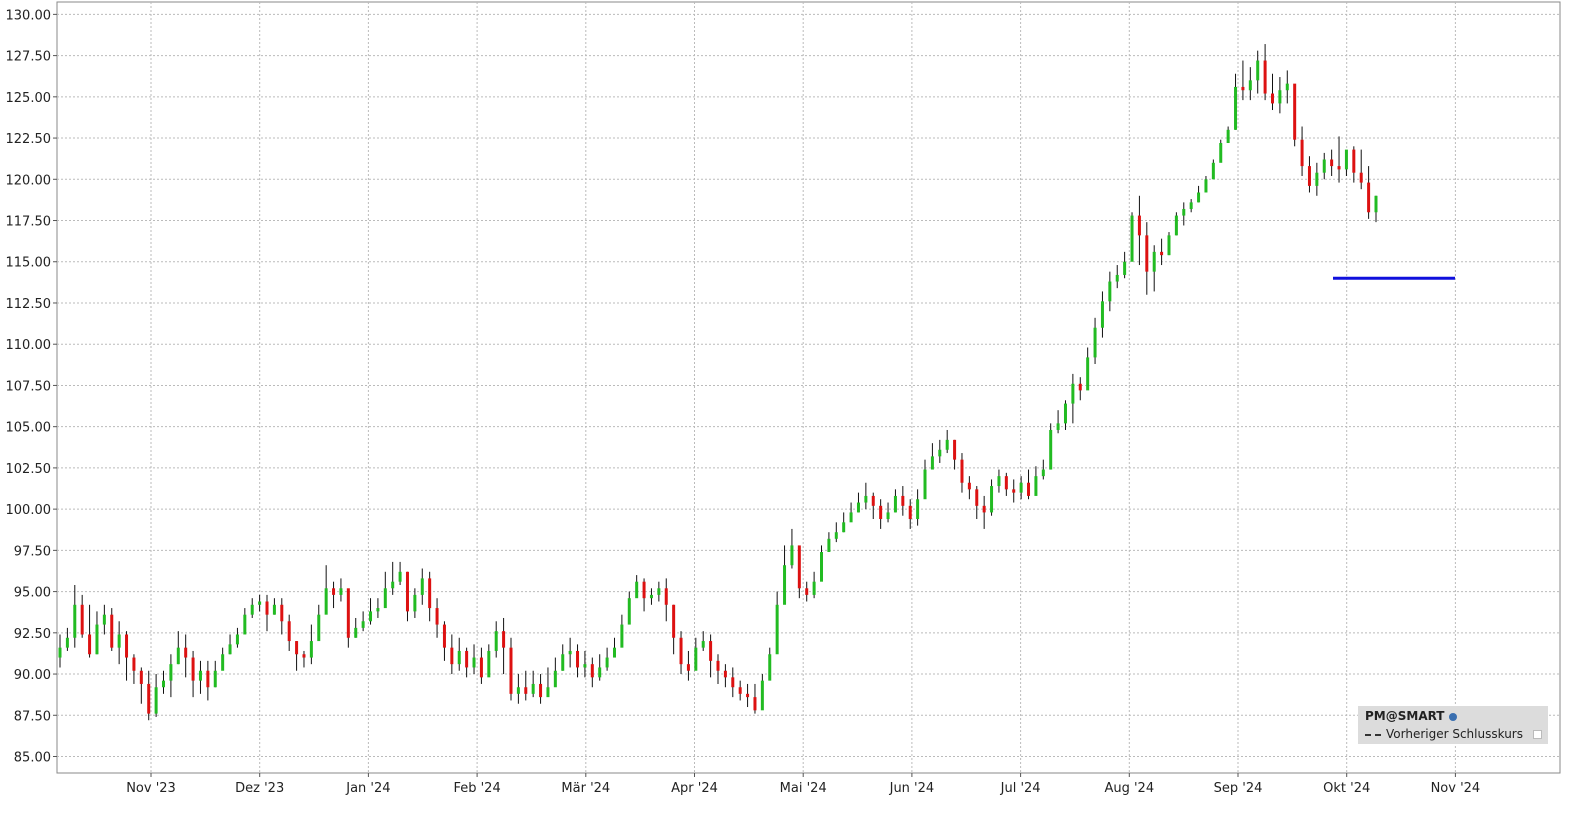 Image resolution: width=1596 pixels, height=820 pixels. I want to click on y-tick-label: 85.00, so click(32, 758).